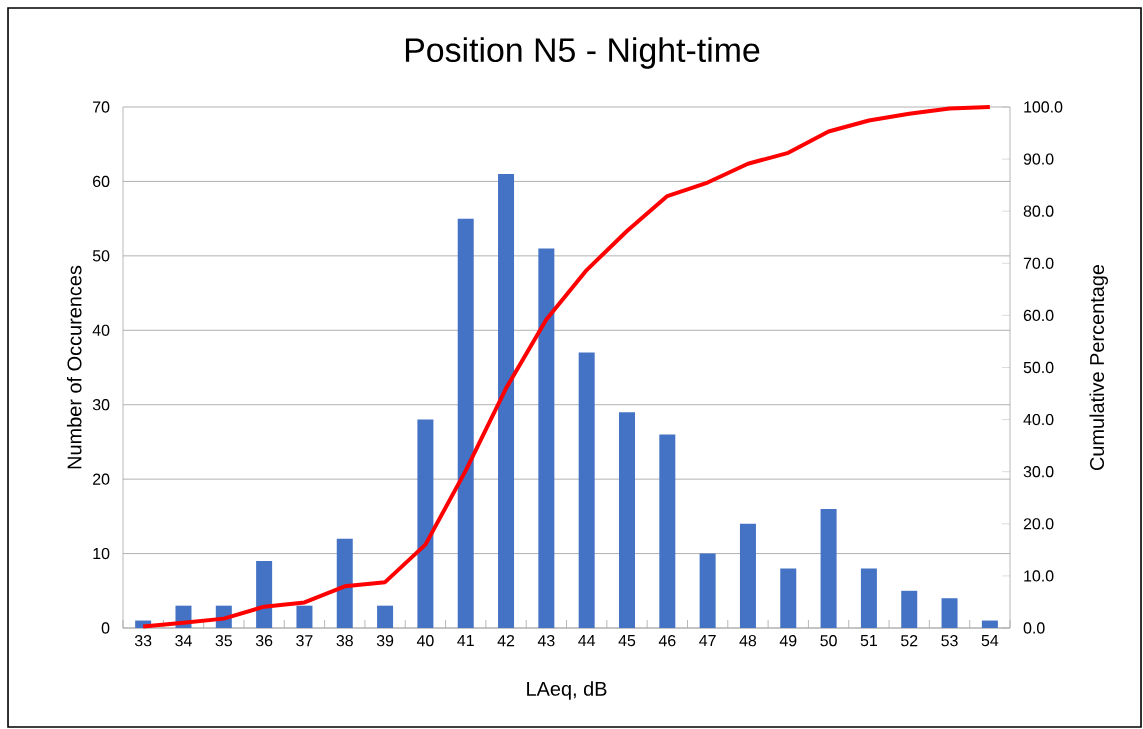  What do you see at coordinates (101, 330) in the screenshot?
I see `y-tick-label: 40` at bounding box center [101, 330].